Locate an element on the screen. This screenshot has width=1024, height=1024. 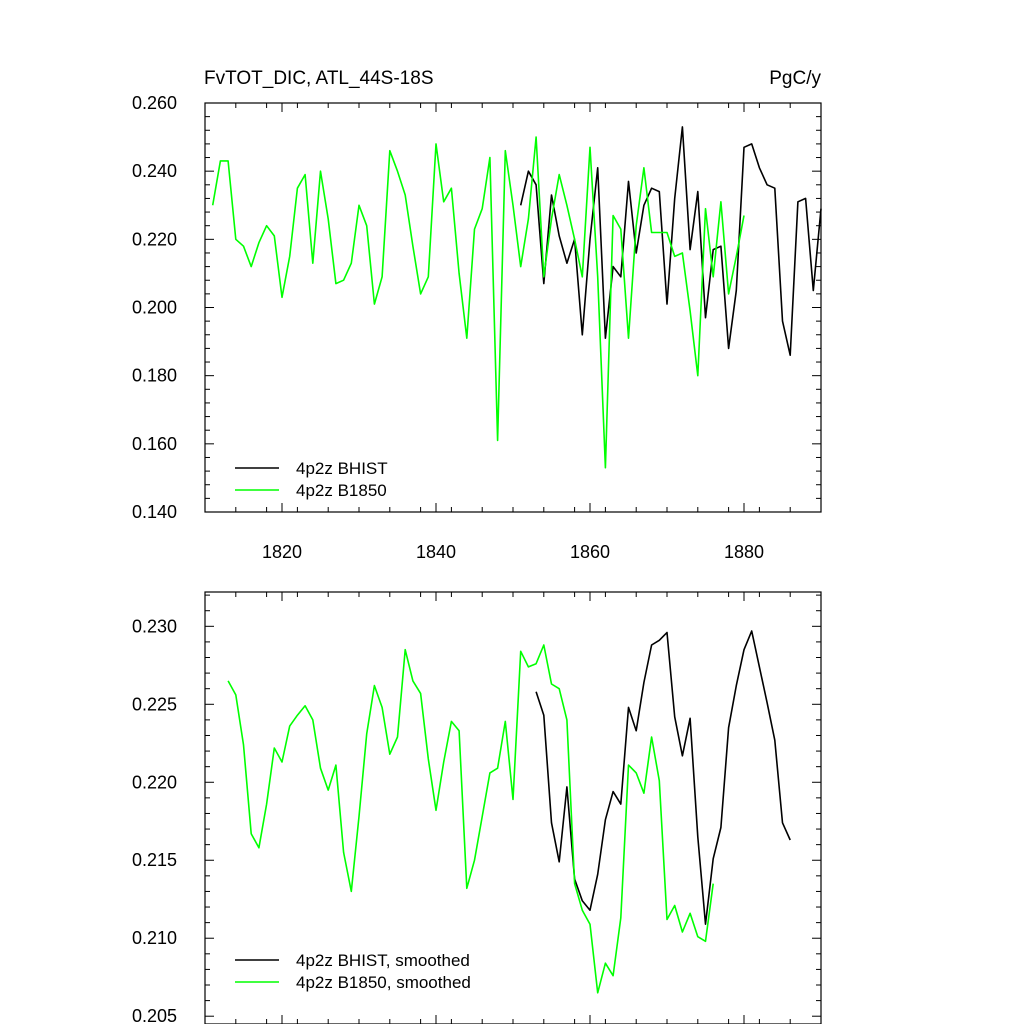
legend-label: 4p2z BHIST, smoothed is located at coordinates (383, 960).